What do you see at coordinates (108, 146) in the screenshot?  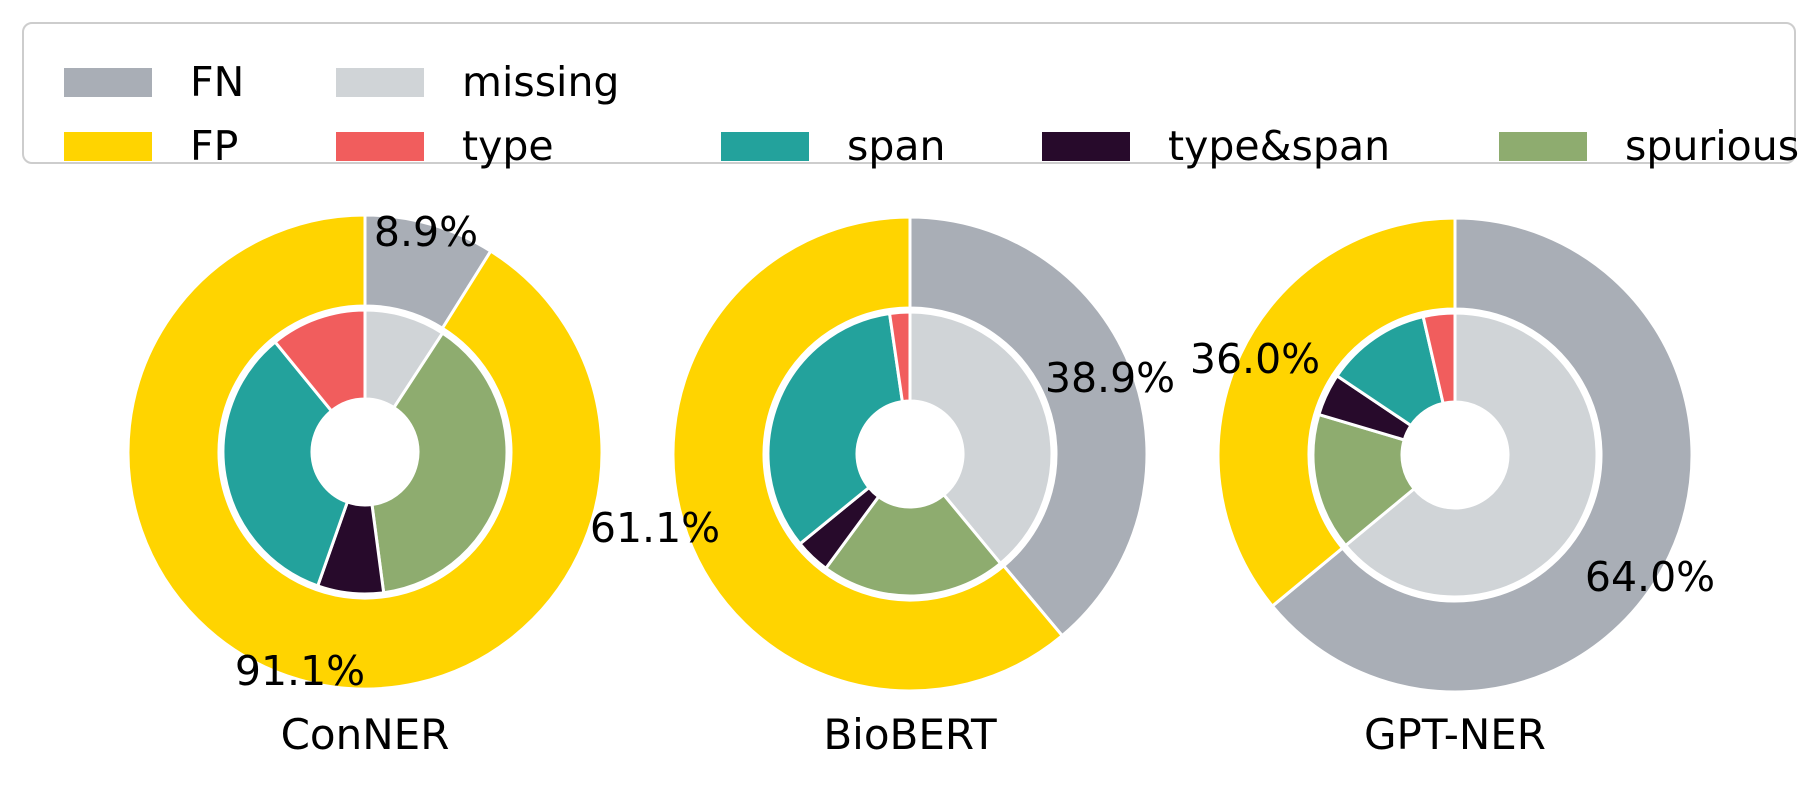 I see `legend-swatch-fp` at bounding box center [108, 146].